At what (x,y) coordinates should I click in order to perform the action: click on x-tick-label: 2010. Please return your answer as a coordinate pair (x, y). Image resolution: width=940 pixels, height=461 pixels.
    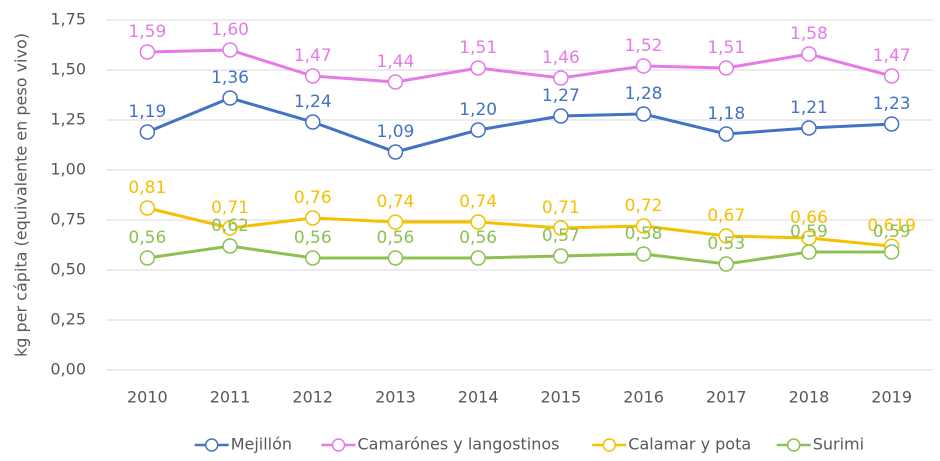
    Looking at the image, I should click on (147, 397).